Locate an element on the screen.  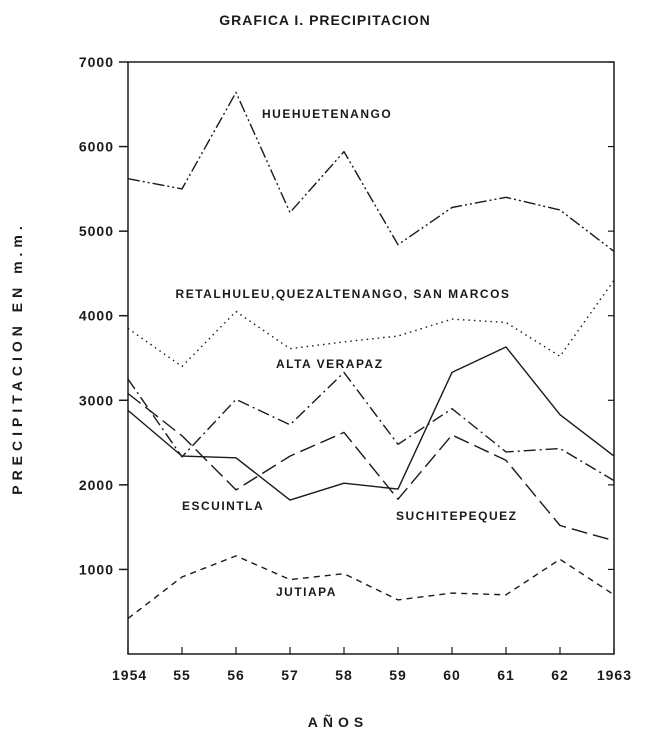
x-tick-label: 59 is located at coordinates (398, 675).